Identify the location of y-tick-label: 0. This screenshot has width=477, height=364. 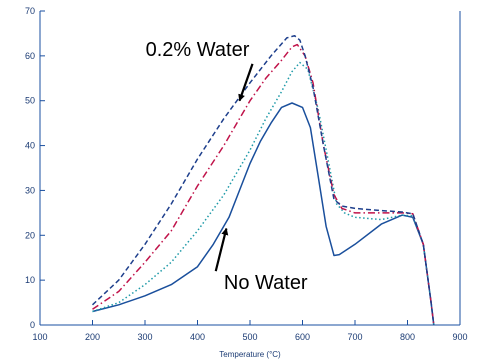
(32, 325).